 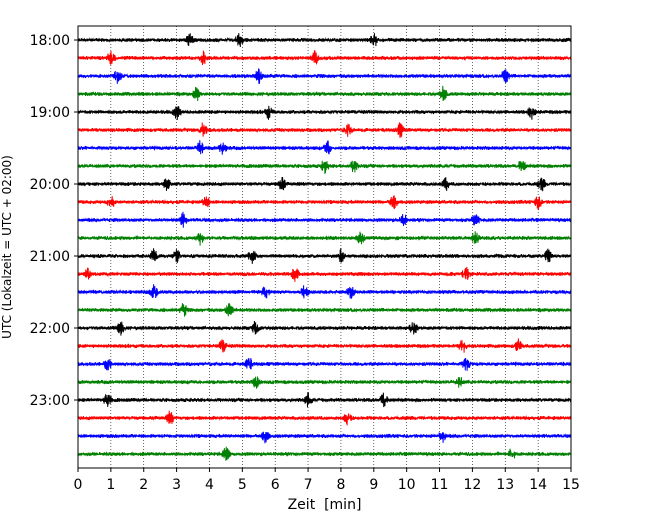 I want to click on y-tick-label: 22:00, so click(x=50, y=329).